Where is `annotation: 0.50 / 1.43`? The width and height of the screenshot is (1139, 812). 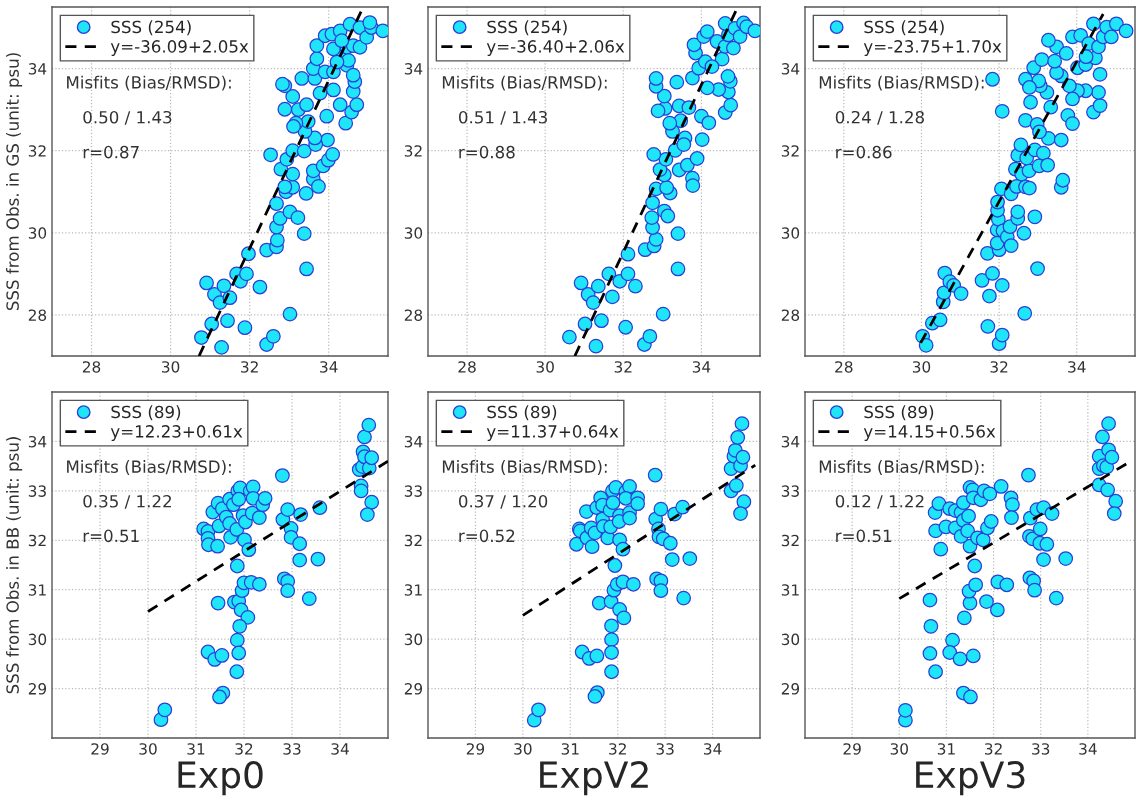 annotation: 0.50 / 1.43 is located at coordinates (127, 117).